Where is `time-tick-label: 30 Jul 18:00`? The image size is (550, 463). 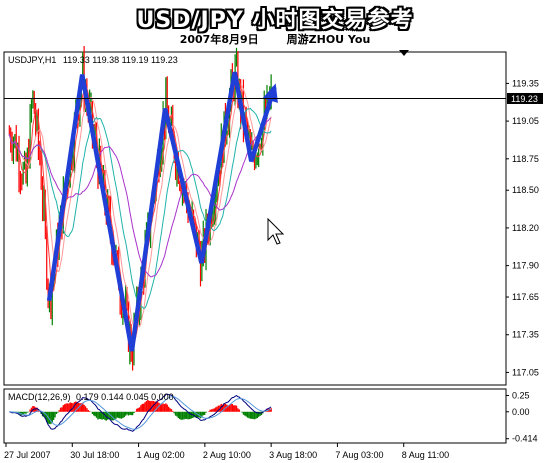 time-tick-label: 30 Jul 18:00 is located at coordinates (94, 455).